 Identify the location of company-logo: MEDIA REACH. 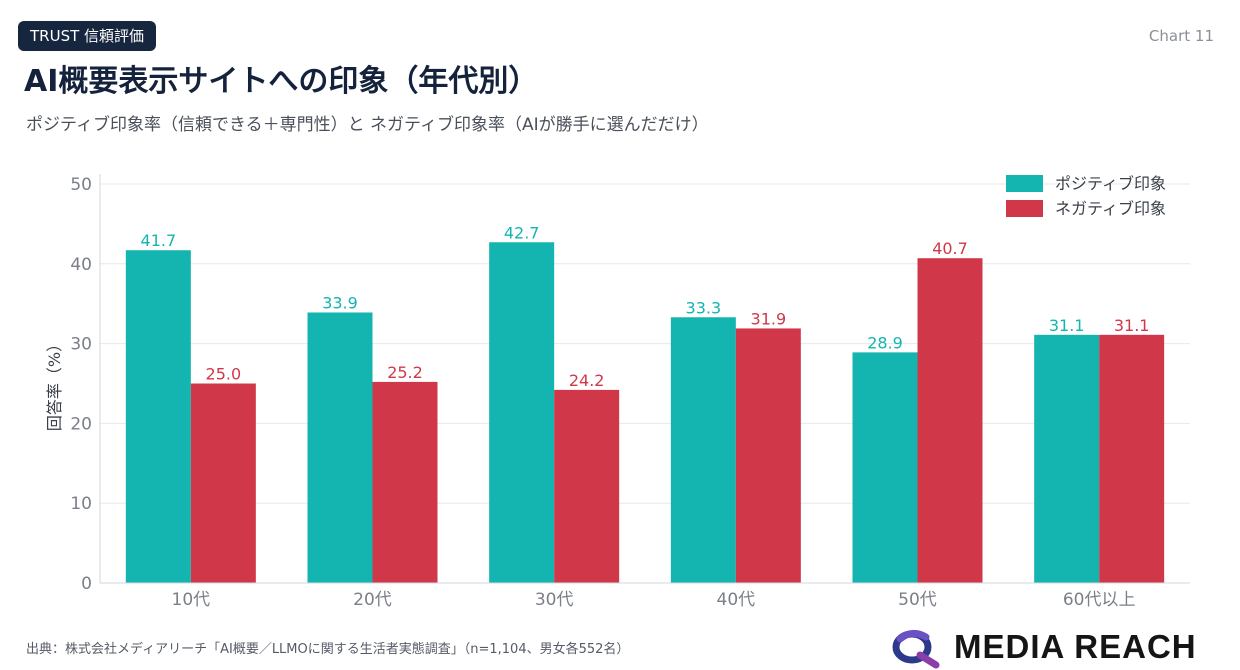
(1043, 647).